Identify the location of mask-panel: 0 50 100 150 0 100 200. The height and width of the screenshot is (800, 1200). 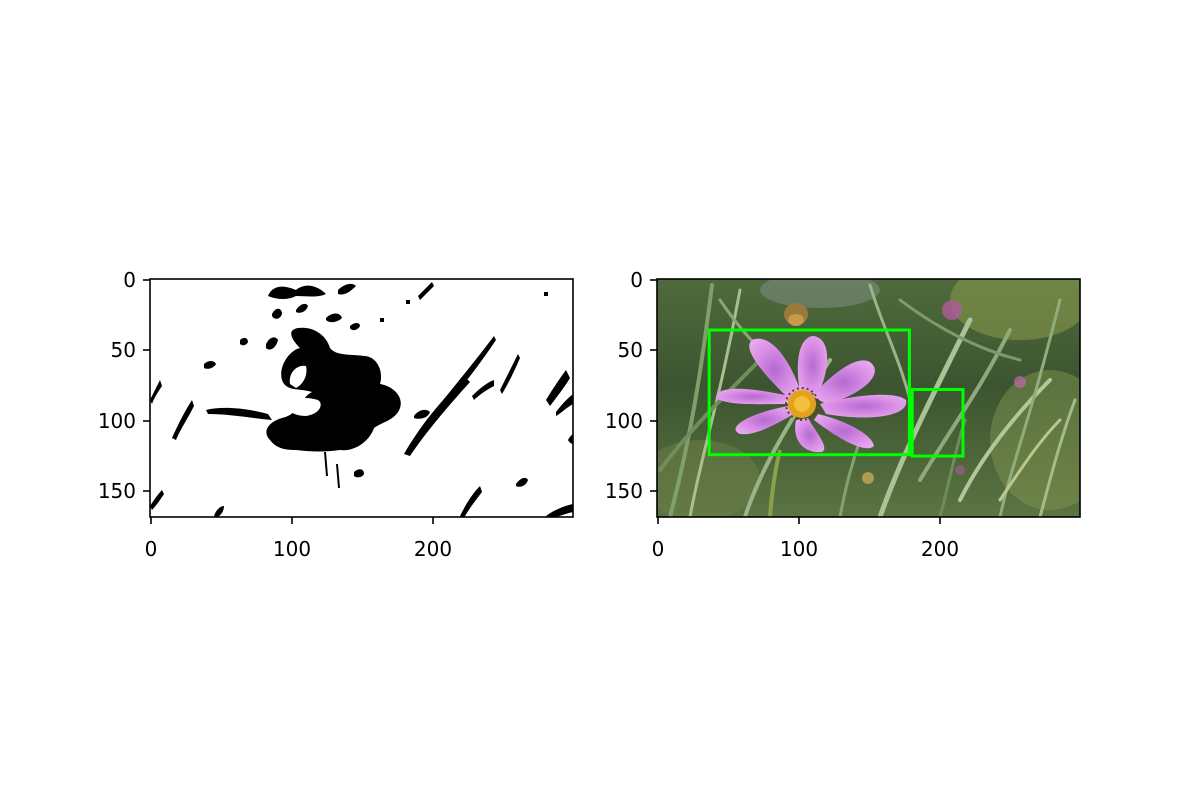
(336, 414).